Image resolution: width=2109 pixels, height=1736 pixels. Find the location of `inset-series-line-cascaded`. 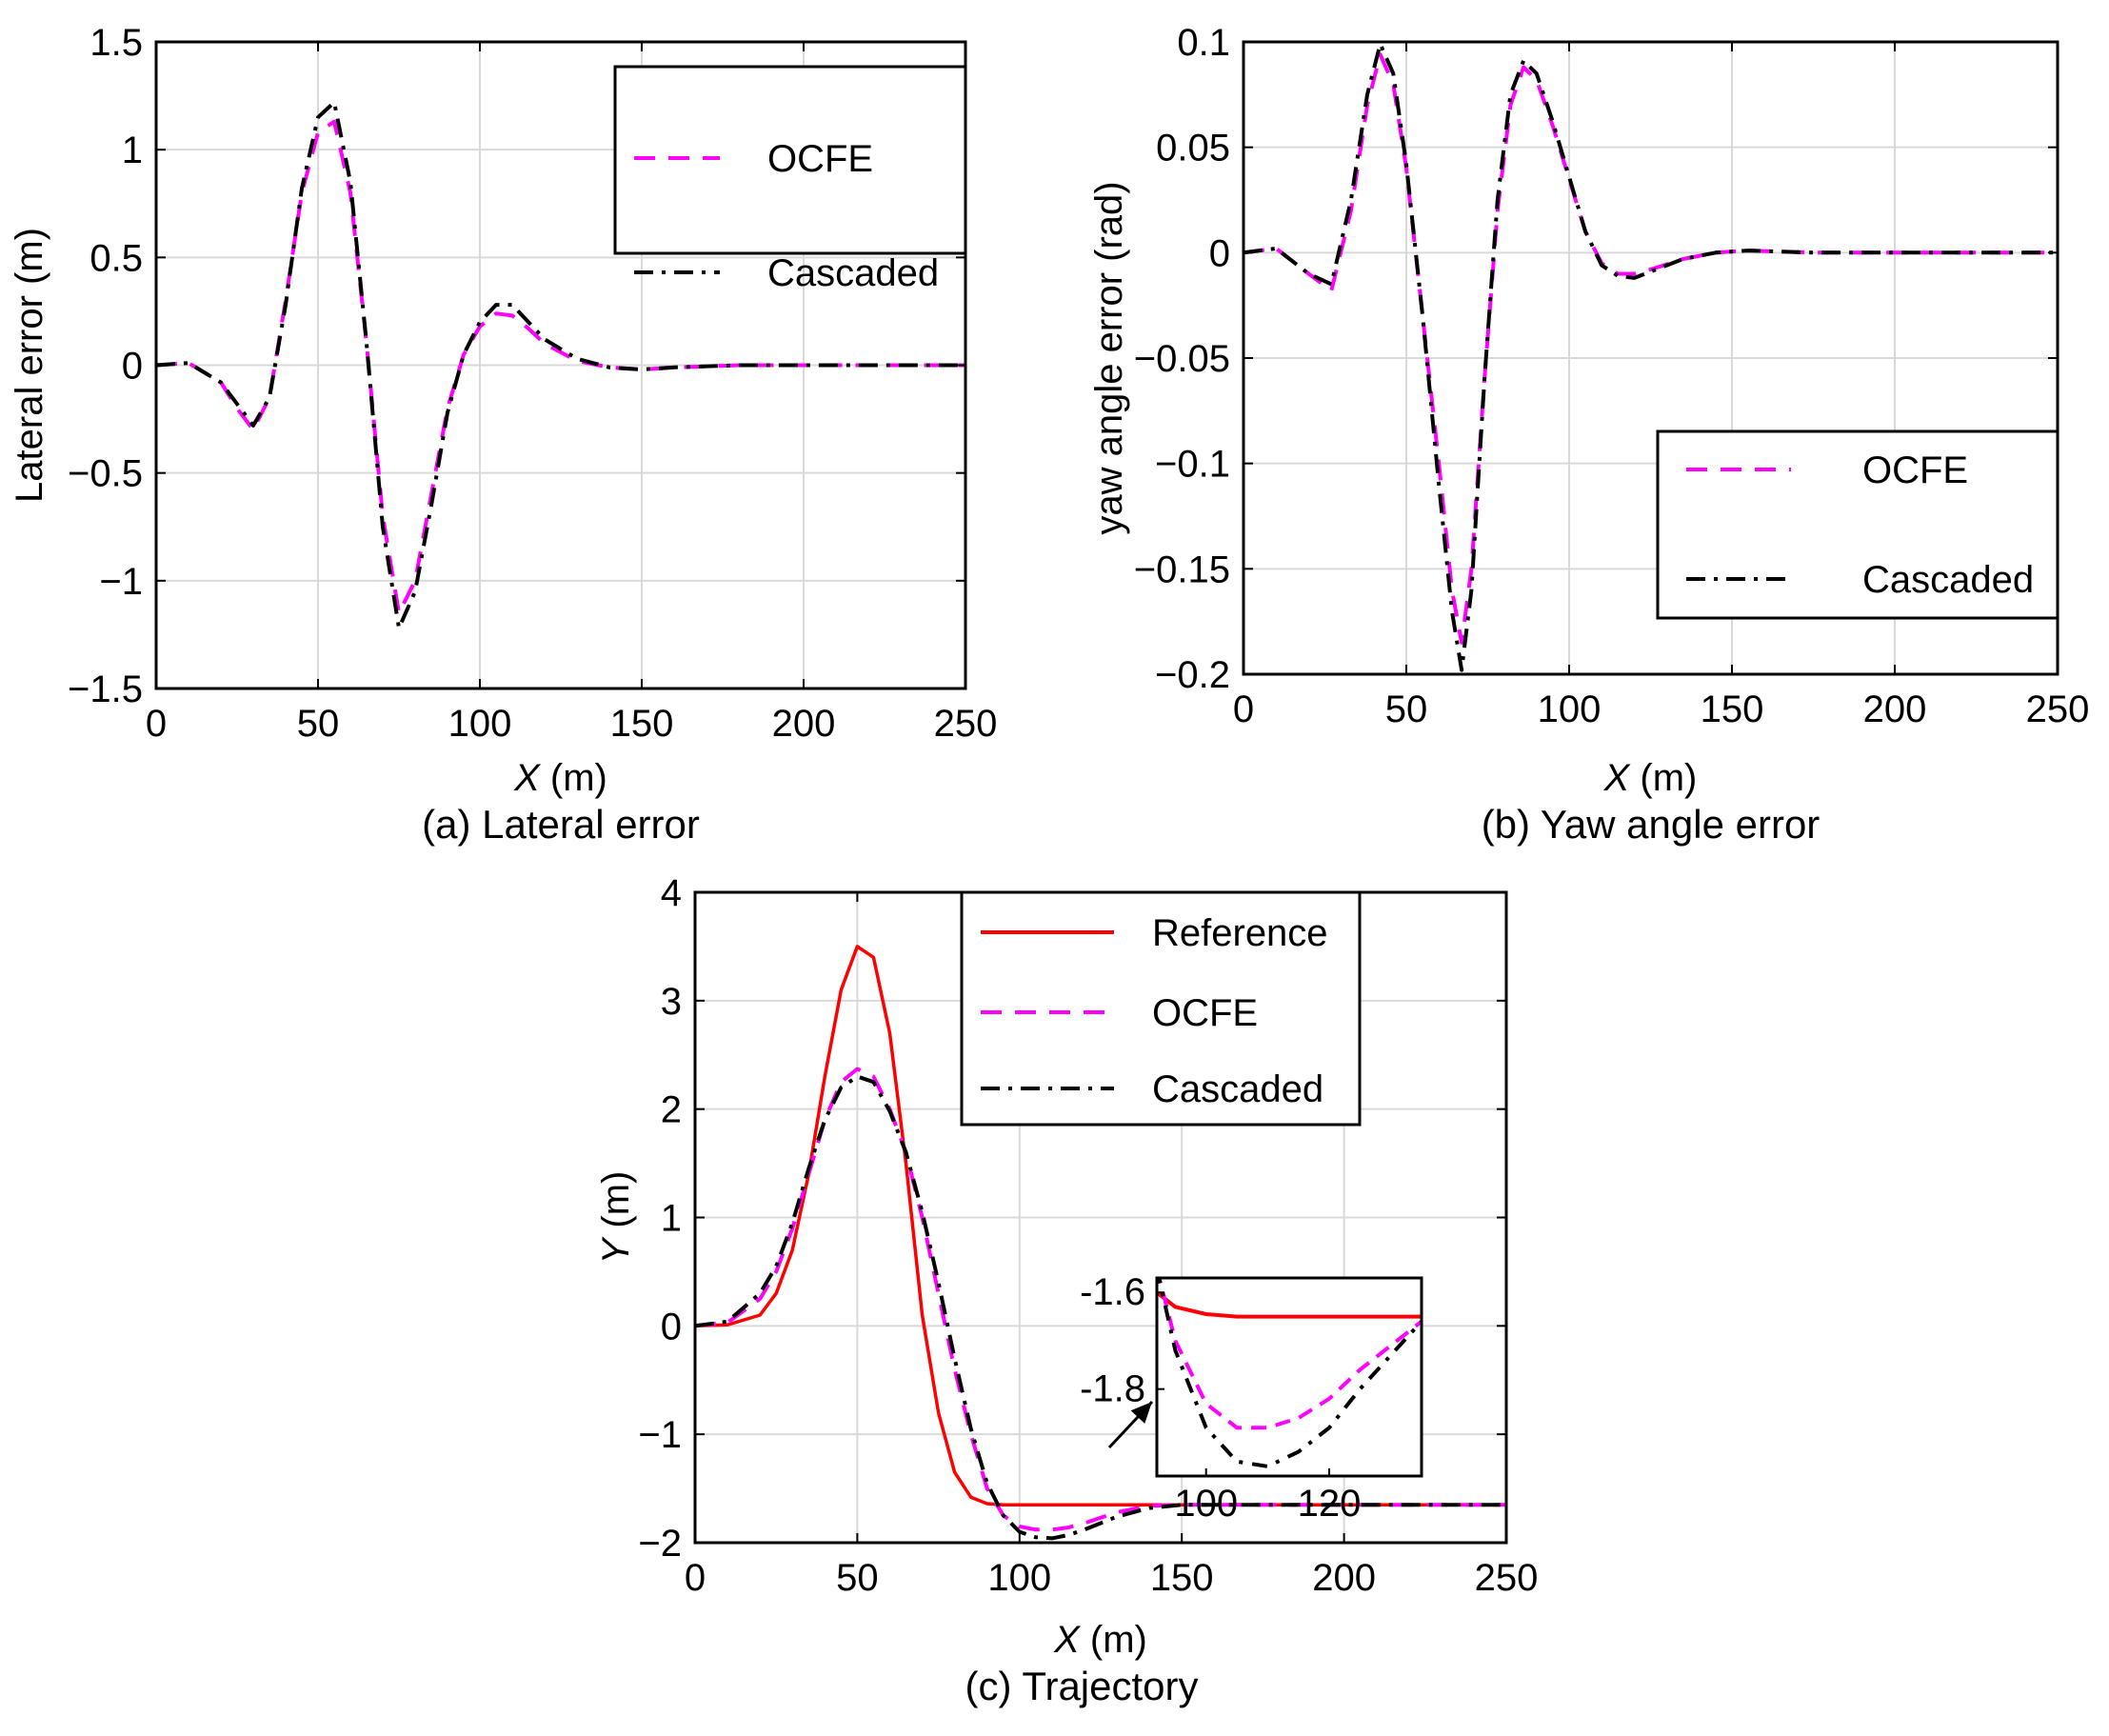

inset-series-line-cascaded is located at coordinates (1289, 1373).